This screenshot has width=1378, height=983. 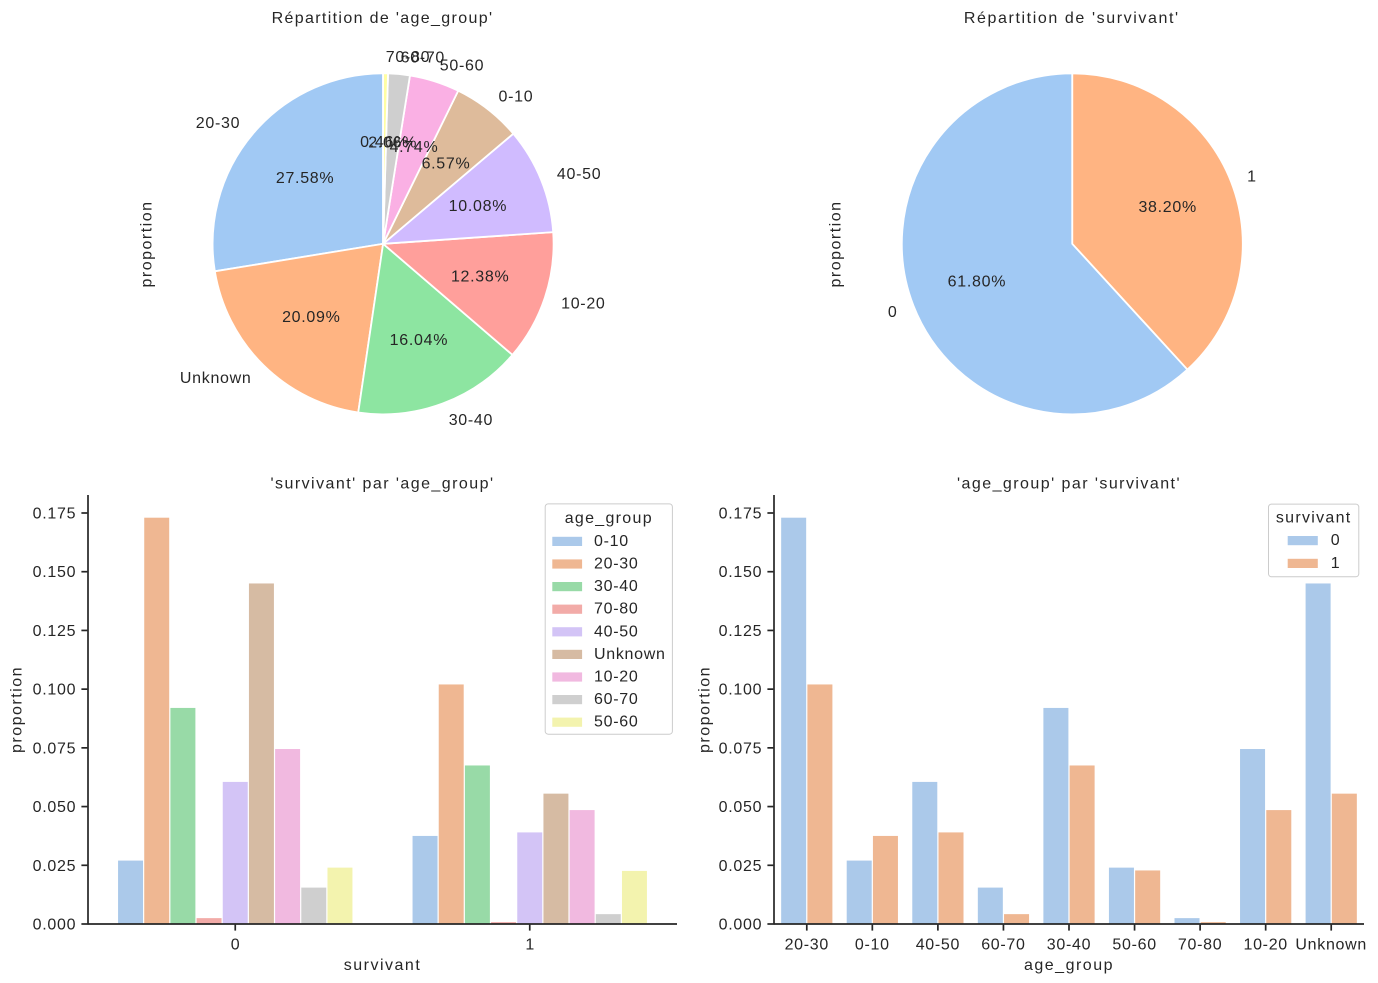 I want to click on svg-text: 27.58%, so click(x=305, y=178).